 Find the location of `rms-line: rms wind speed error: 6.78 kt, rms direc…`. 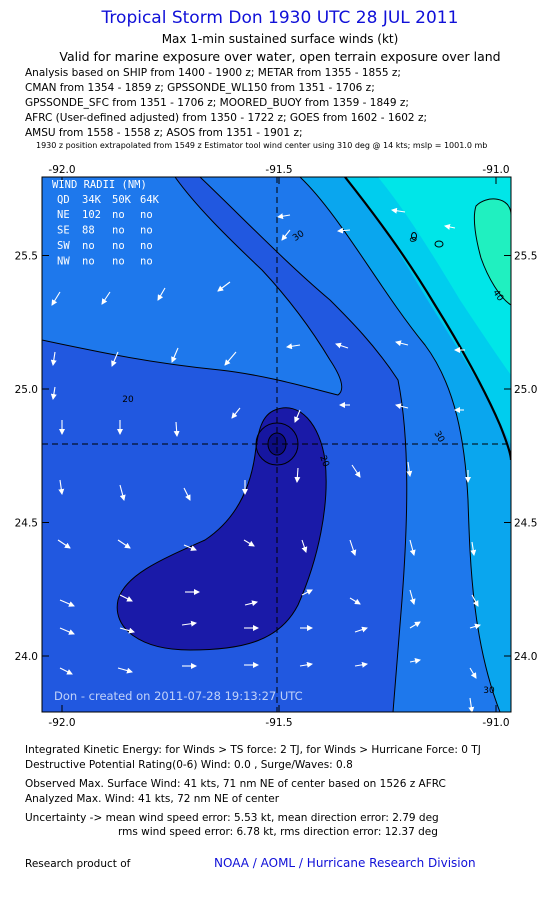

rms-line: rms wind speed error: 6.78 kt, rms direc… is located at coordinates (278, 832).